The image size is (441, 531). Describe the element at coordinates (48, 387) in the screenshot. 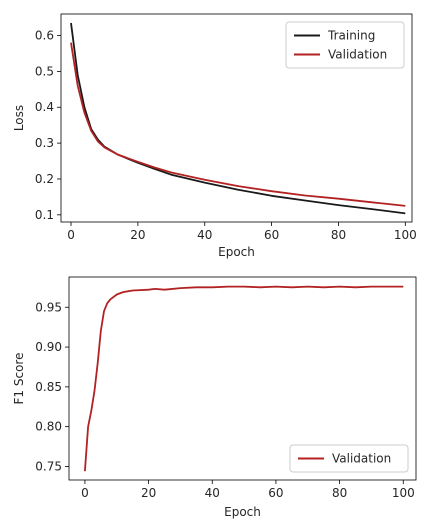

I see `y-tick-label: 0.85` at that location.